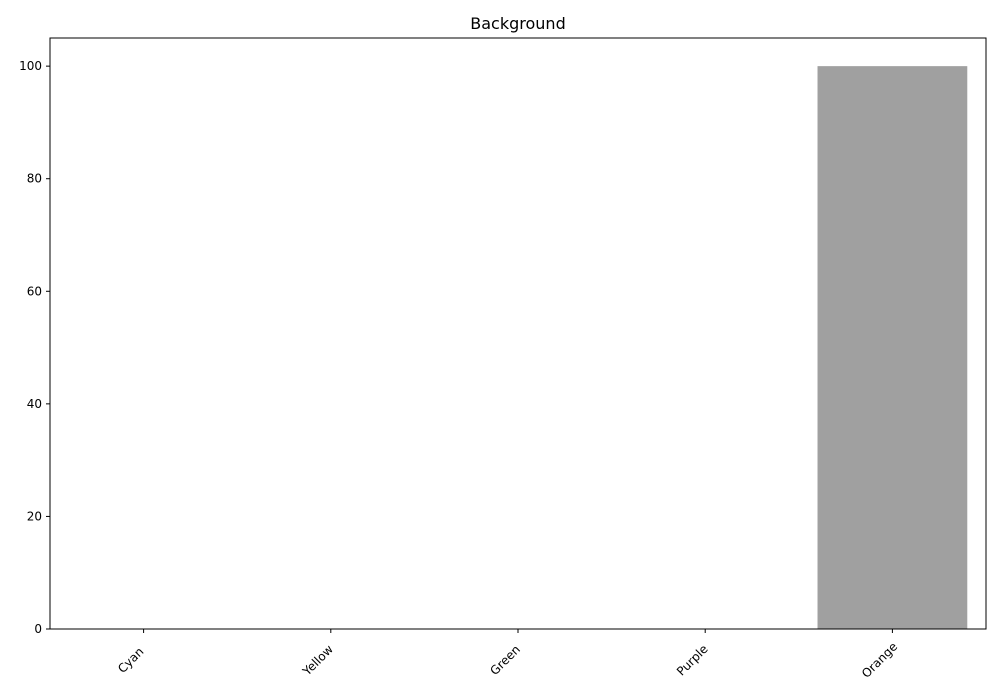 The height and width of the screenshot is (700, 1000). Describe the element at coordinates (34, 516) in the screenshot. I see `y-tick-label: 20` at that location.